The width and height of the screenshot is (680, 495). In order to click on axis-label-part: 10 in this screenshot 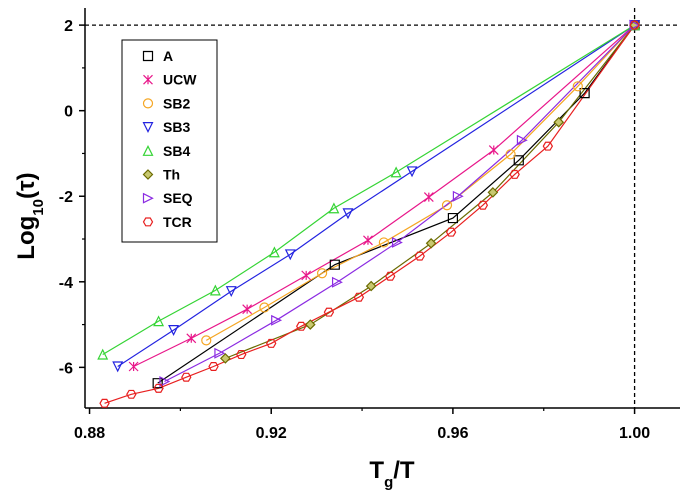, I will do `click(38, 207)`.